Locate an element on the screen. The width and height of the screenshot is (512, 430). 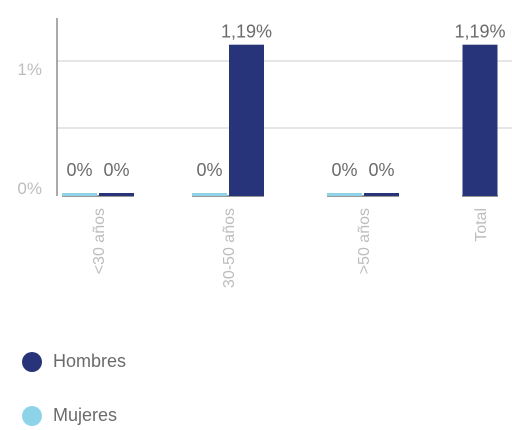
data-label-hombres-3: 1,19% is located at coordinates (479, 32).